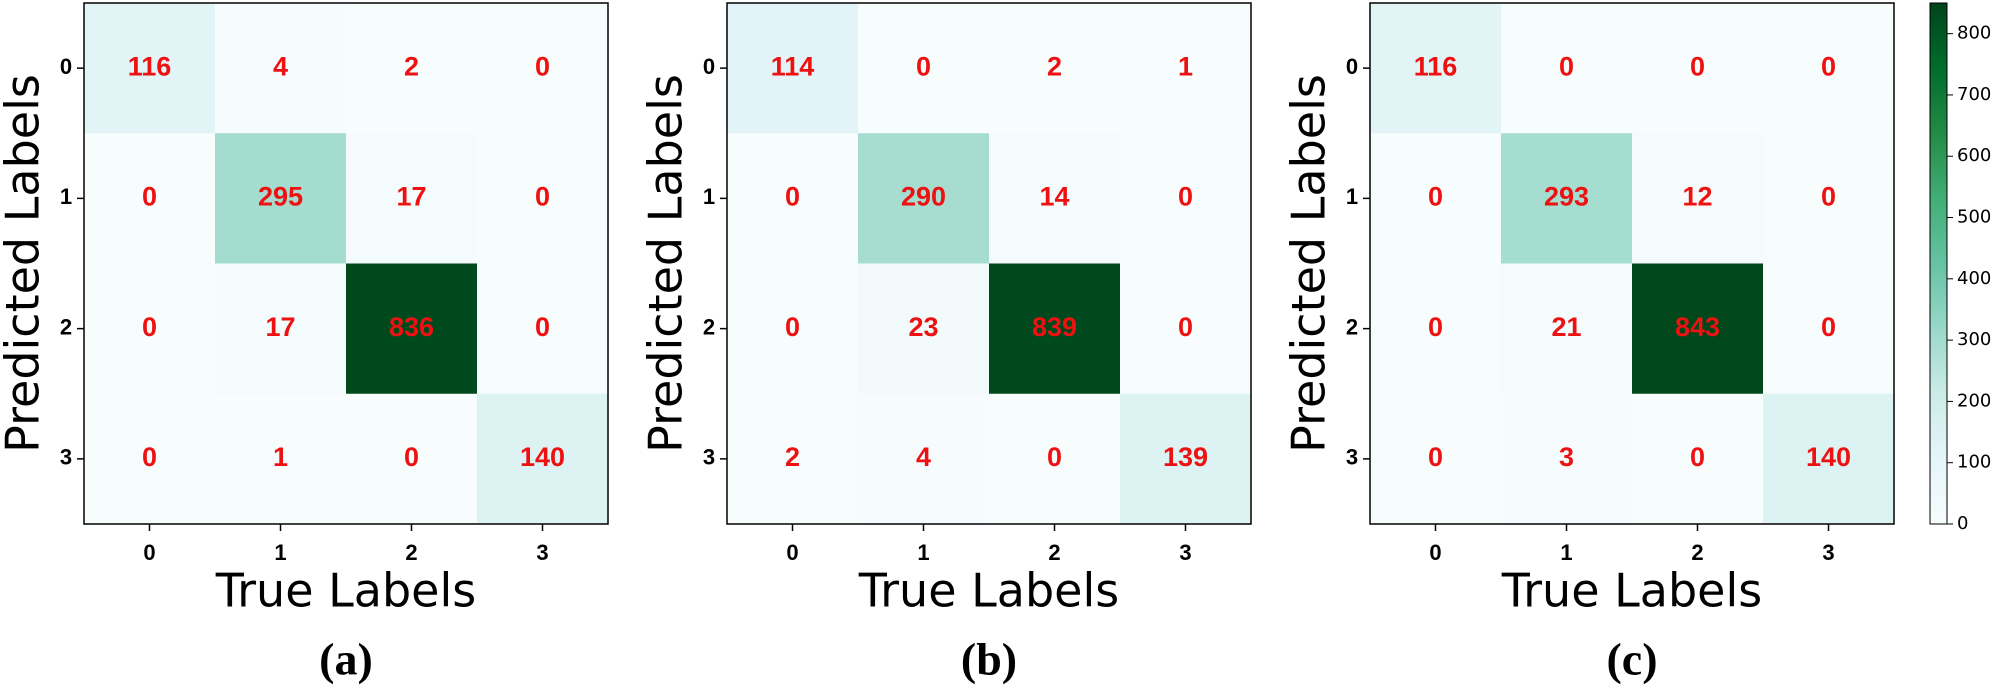 This screenshot has width=2006, height=691. What do you see at coordinates (1974, 94) in the screenshot?
I see `colorbar-tick-label: 700` at bounding box center [1974, 94].